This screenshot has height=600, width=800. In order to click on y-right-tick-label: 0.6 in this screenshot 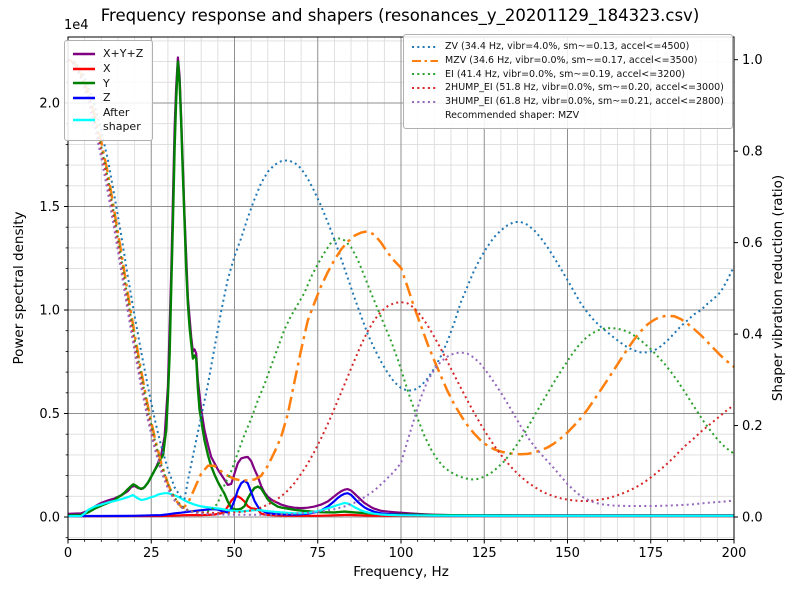, I will do `click(752, 243)`.